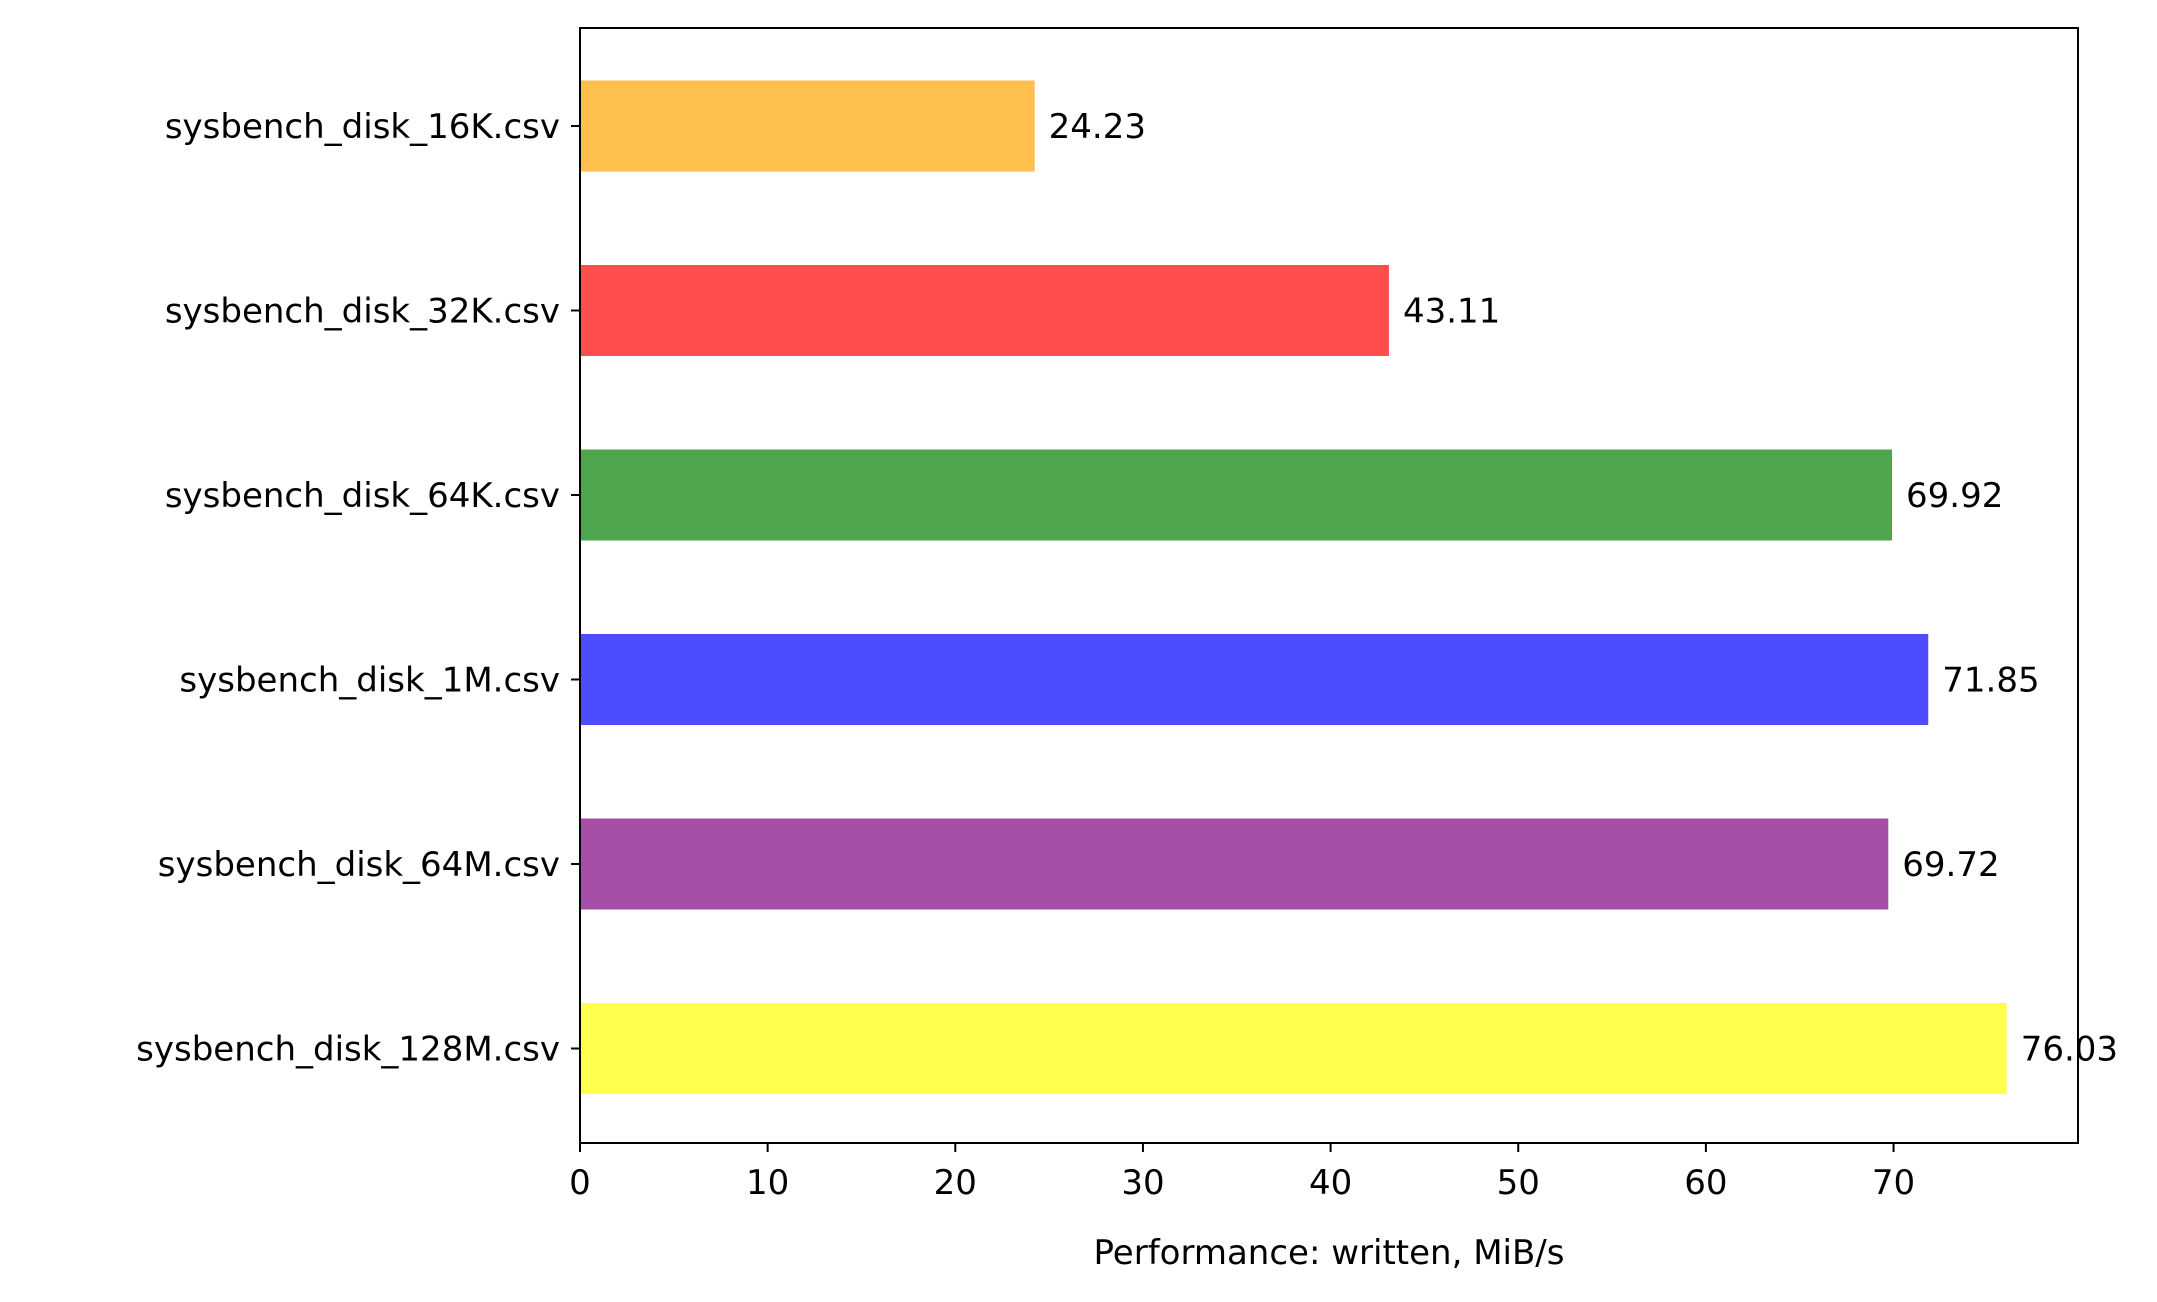 The width and height of the screenshot is (2157, 1302). Describe the element at coordinates (1451, 312) in the screenshot. I see `bar-value-label: 43.11` at that location.